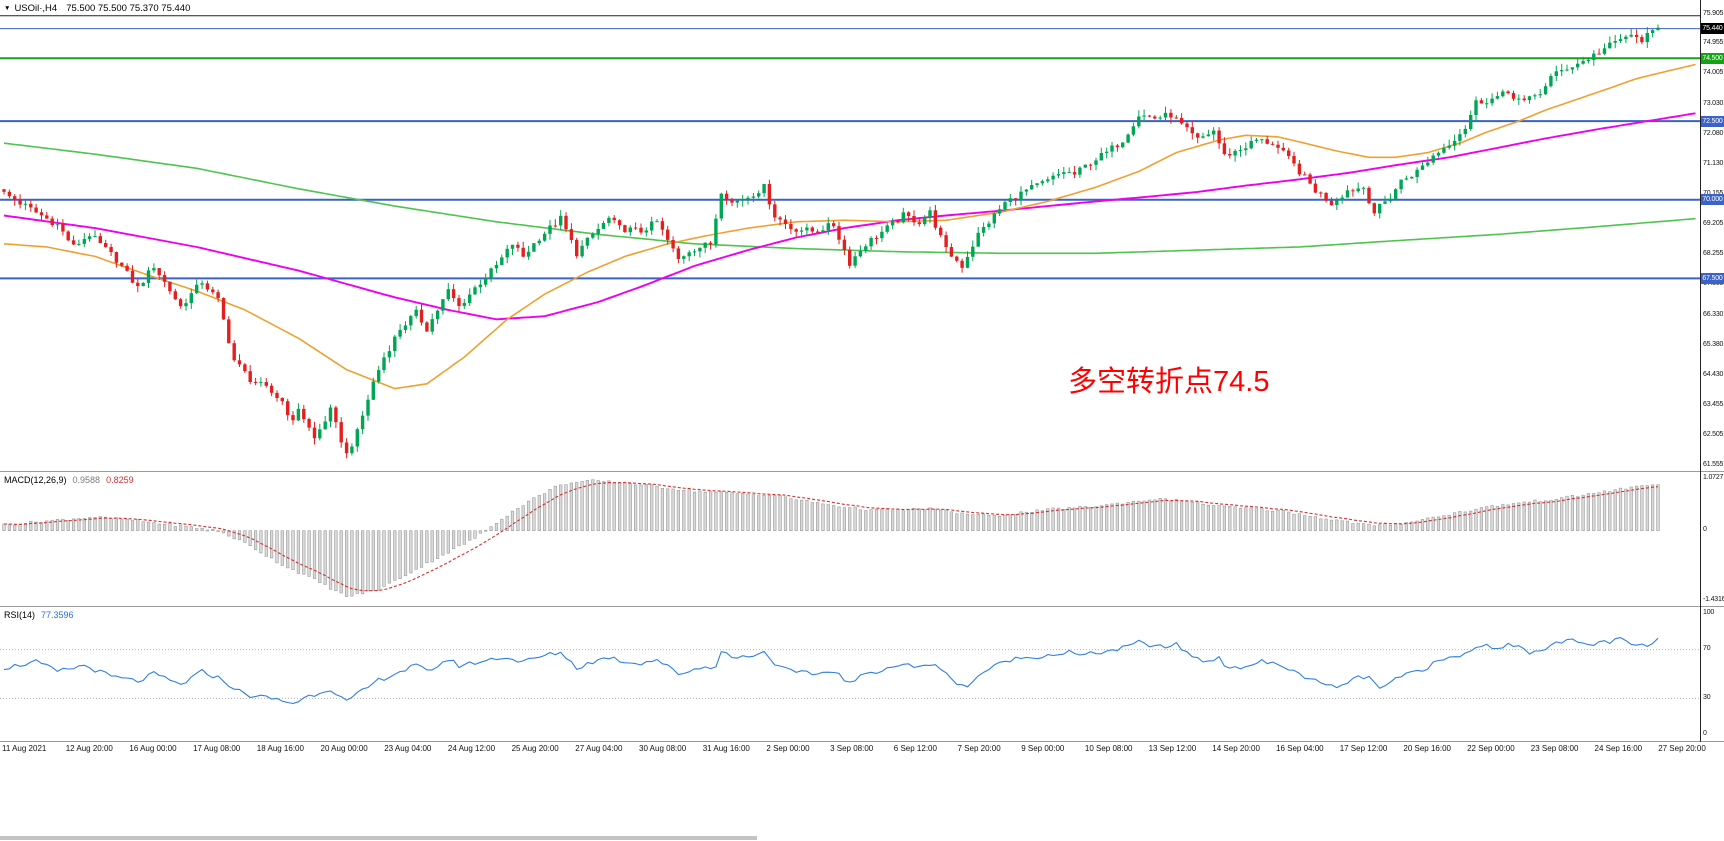 Image resolution: width=1724 pixels, height=841 pixels. I want to click on time-axis-label: 27 Sep 20:00, so click(1682, 748).